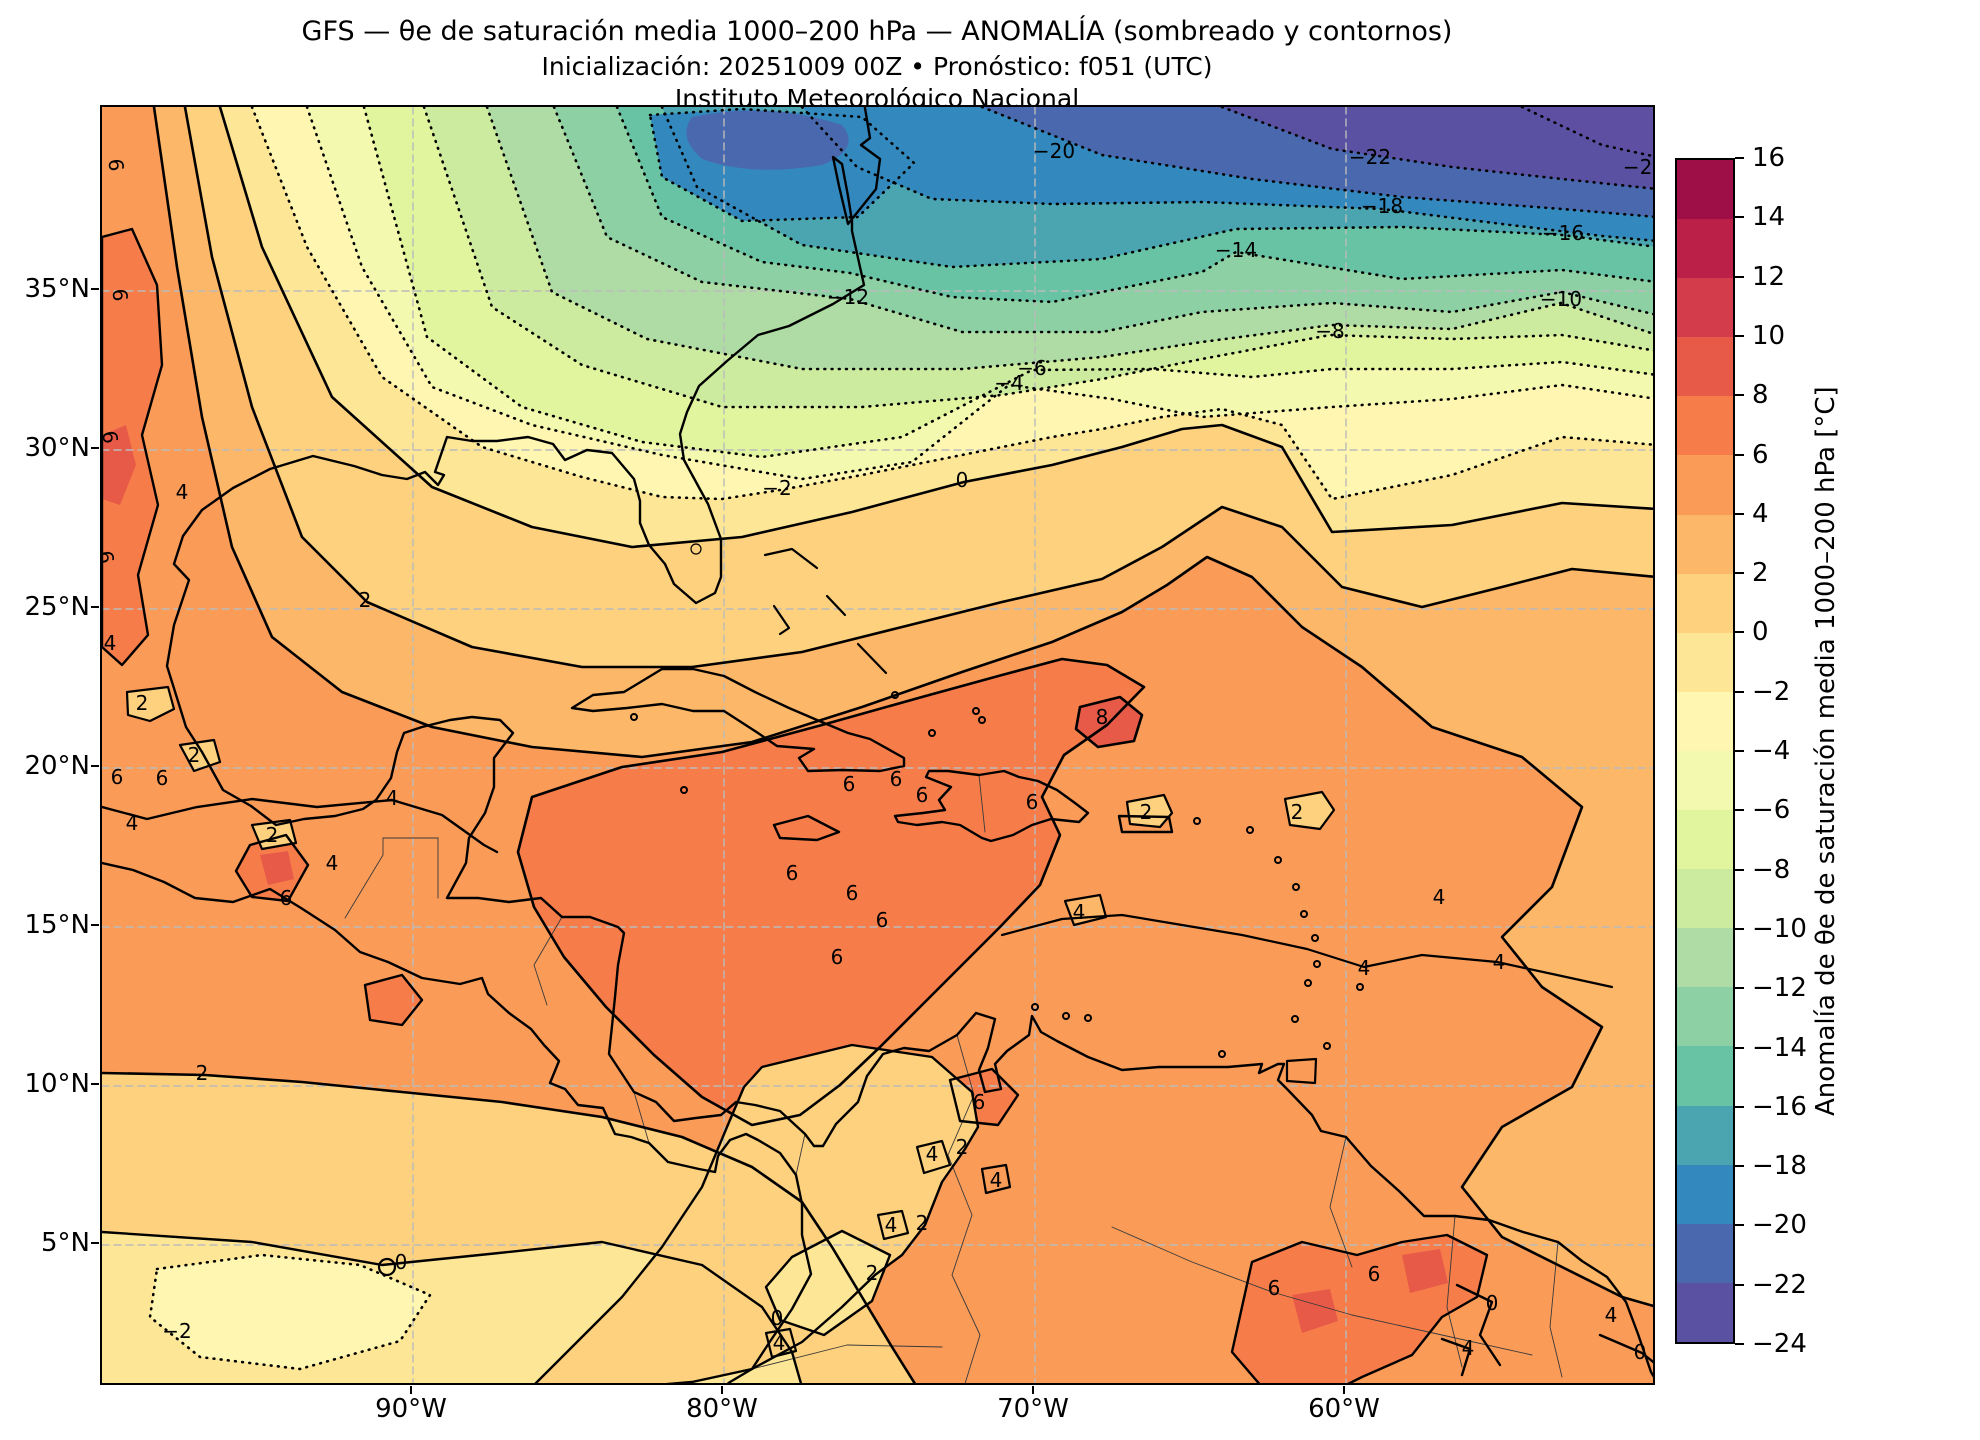 This screenshot has height=1440, width=1980. What do you see at coordinates (1760, 632) in the screenshot?
I see `colorbar-tick-label: 0` at bounding box center [1760, 632].